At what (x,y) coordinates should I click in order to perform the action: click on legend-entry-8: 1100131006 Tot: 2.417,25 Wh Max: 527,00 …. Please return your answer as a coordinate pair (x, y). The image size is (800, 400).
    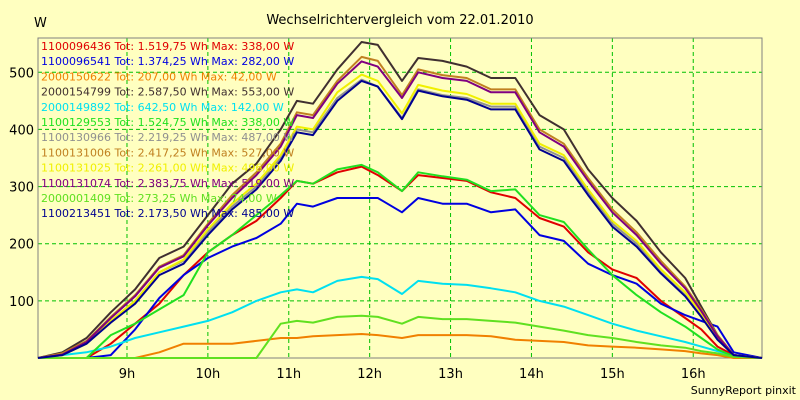
    Looking at the image, I should click on (167, 152).